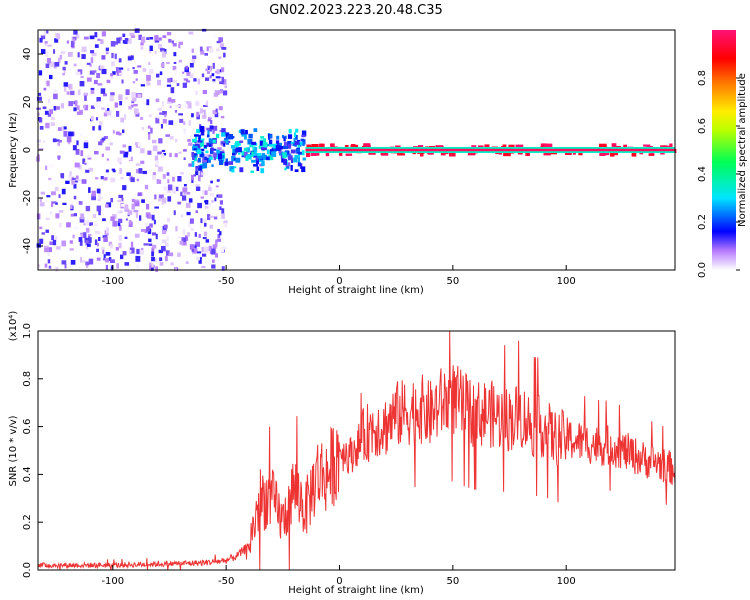 The height and width of the screenshot is (600, 750). Describe the element at coordinates (32, 450) in the screenshot. I see `snr-y-ticks: 0.0 0.2 0.4 0.6 0.8 1.0` at that location.